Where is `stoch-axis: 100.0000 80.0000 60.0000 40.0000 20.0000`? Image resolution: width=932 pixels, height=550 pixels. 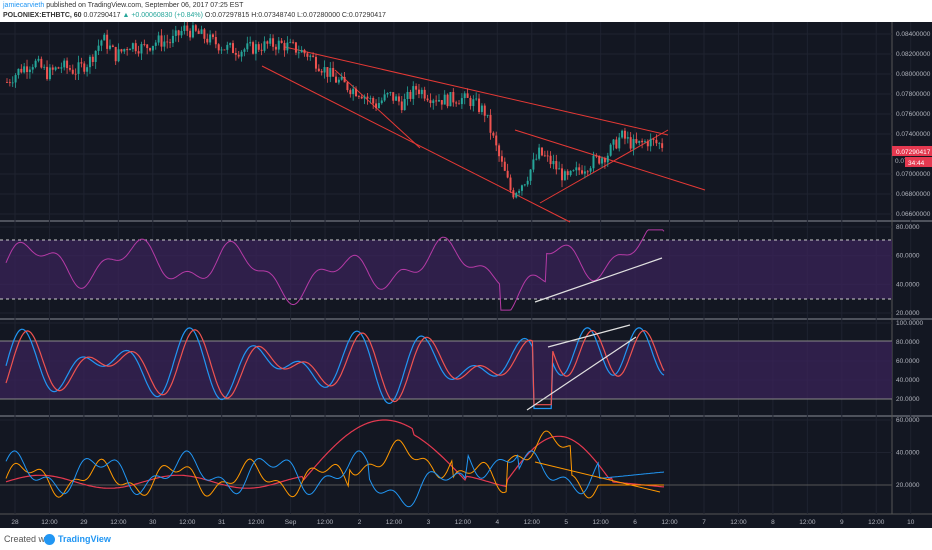
stoch-axis: 100.0000 80.0000 60.0000 40.0000 20.0000 is located at coordinates (909, 361).